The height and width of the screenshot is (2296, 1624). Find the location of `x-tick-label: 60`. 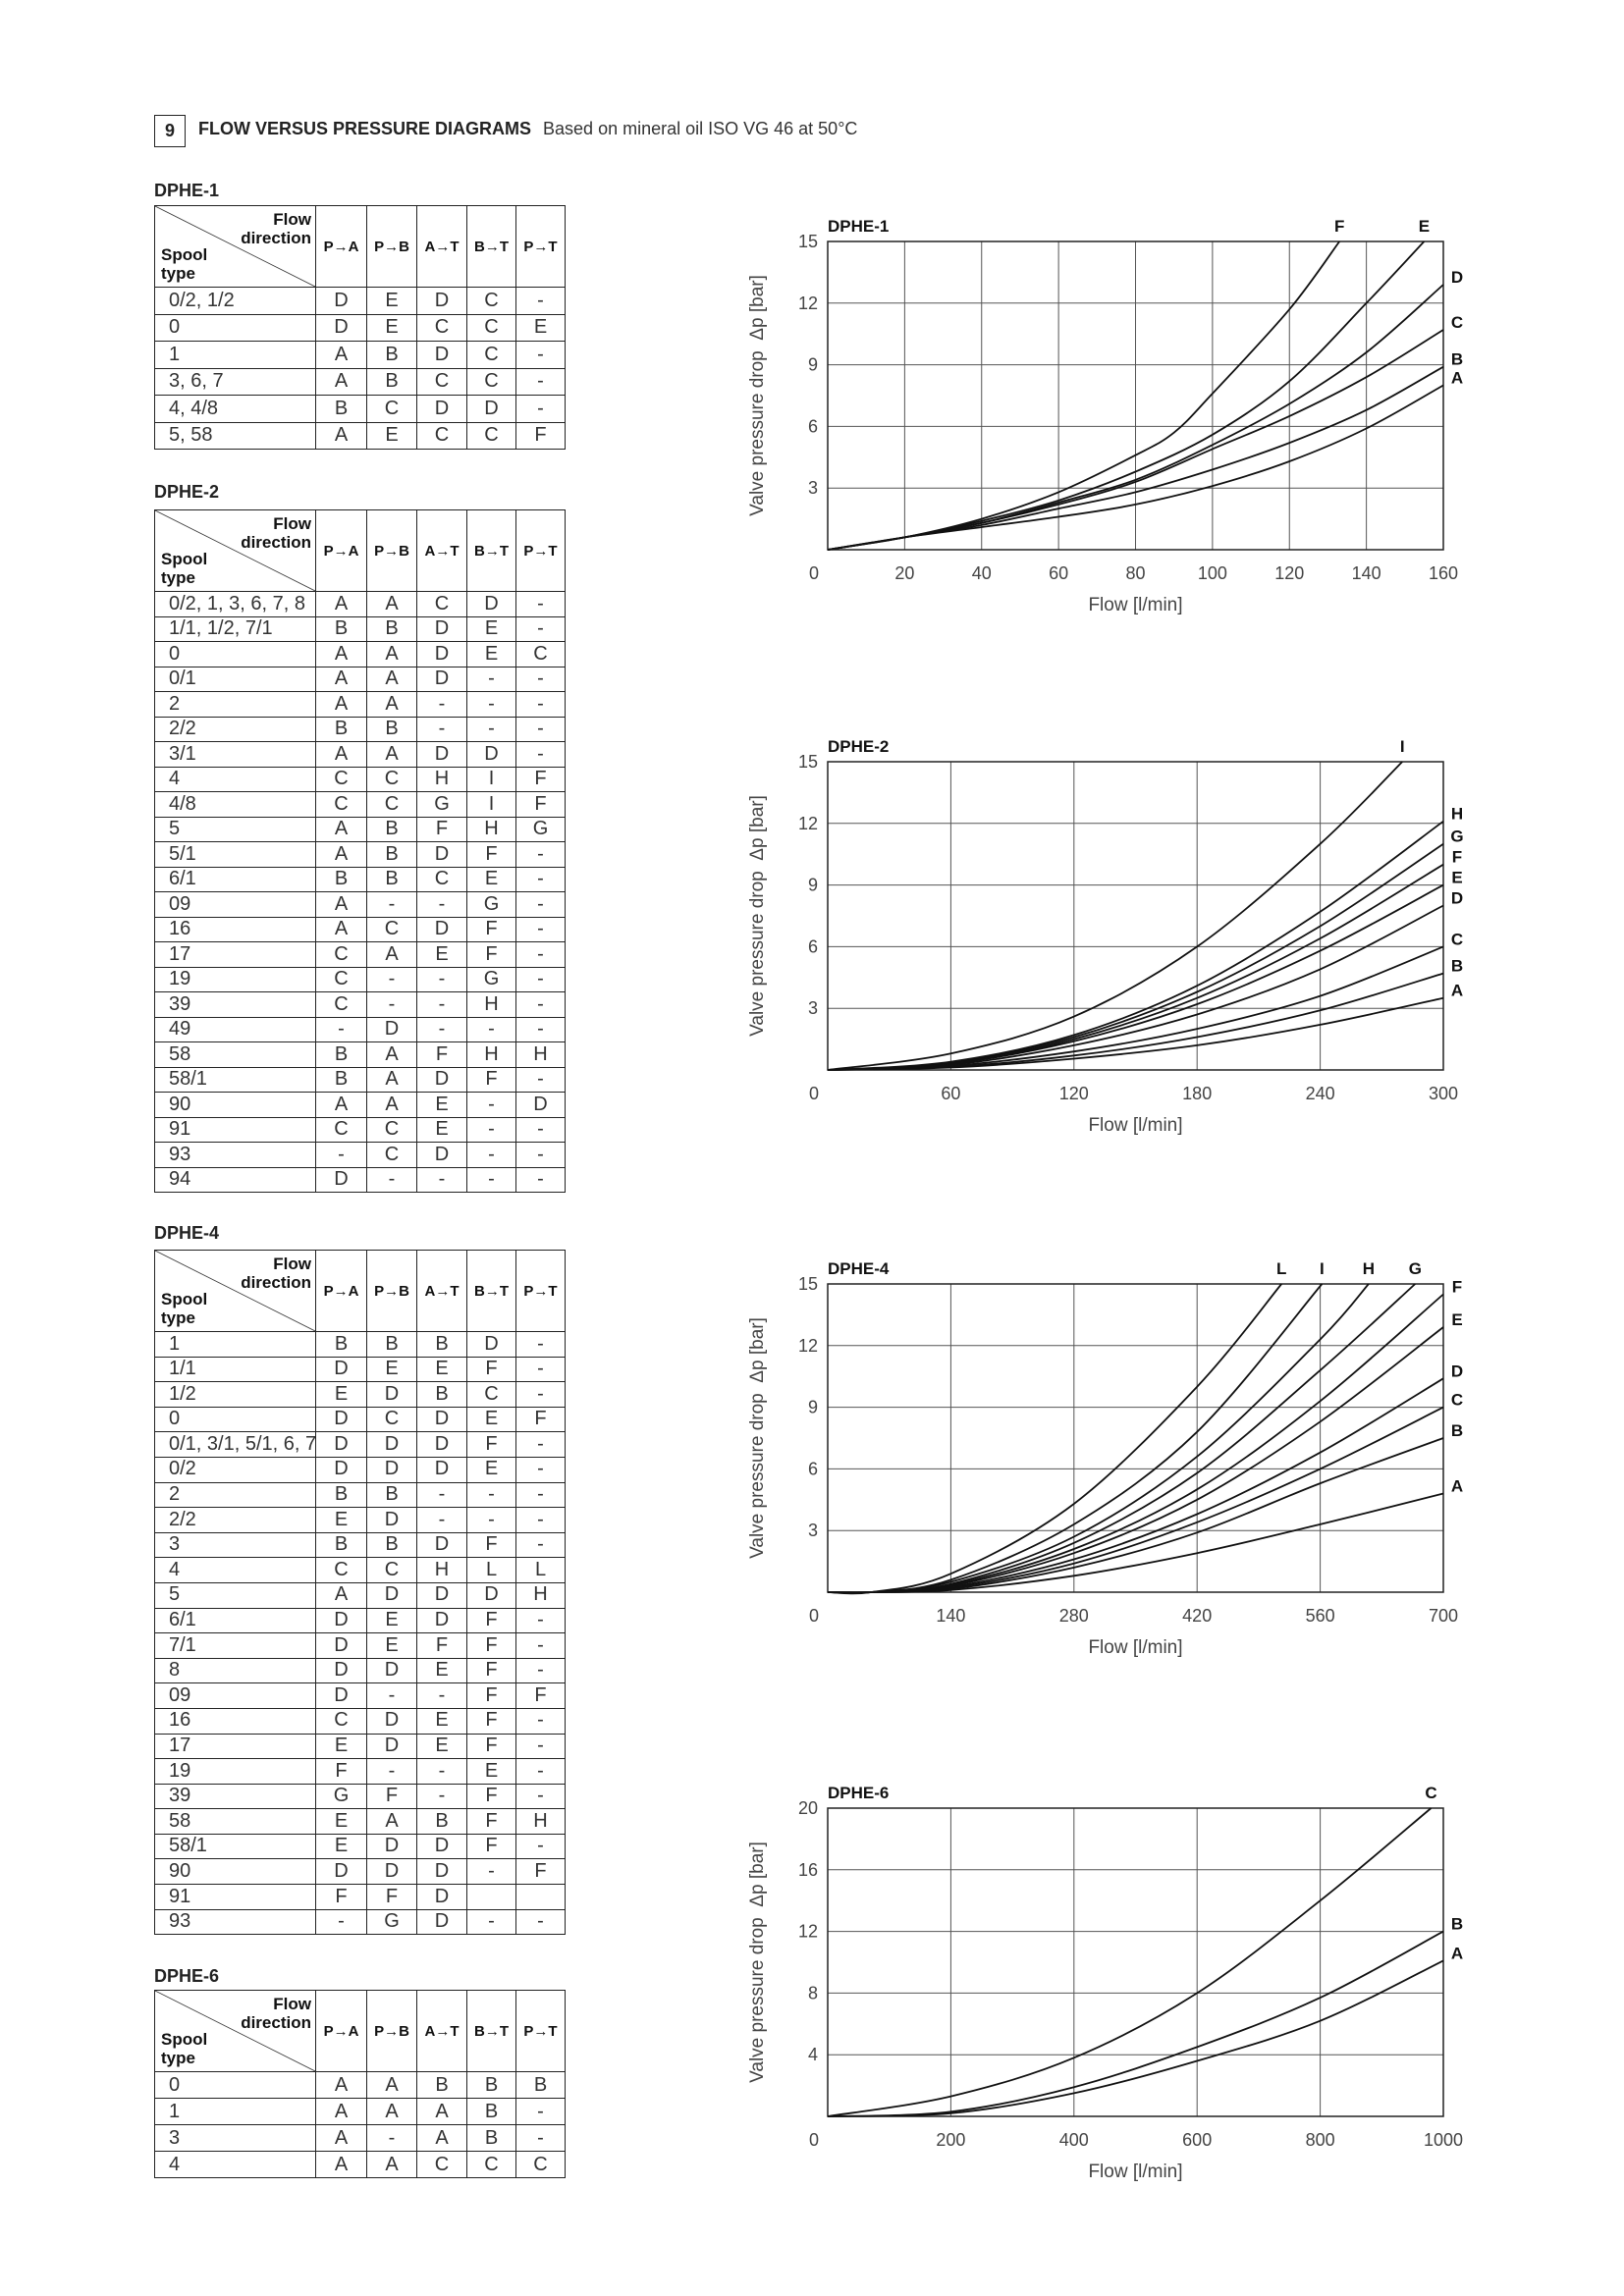

x-tick-label: 60 is located at coordinates (950, 1093).